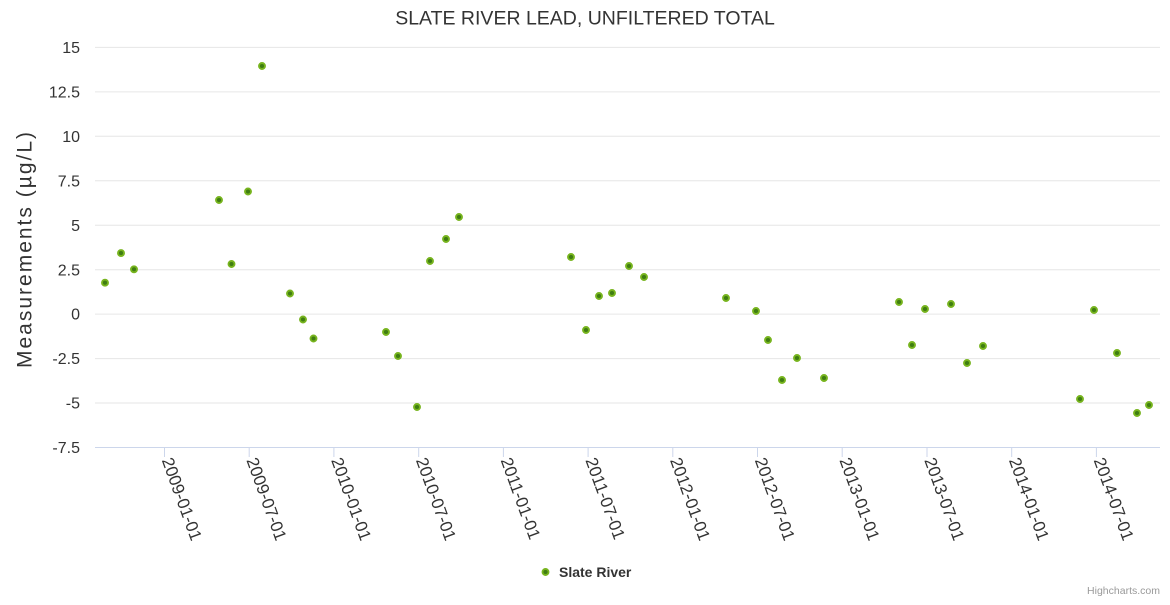 The image size is (1170, 605). What do you see at coordinates (66, 359) in the screenshot?
I see `svg-text: -2.5` at bounding box center [66, 359].